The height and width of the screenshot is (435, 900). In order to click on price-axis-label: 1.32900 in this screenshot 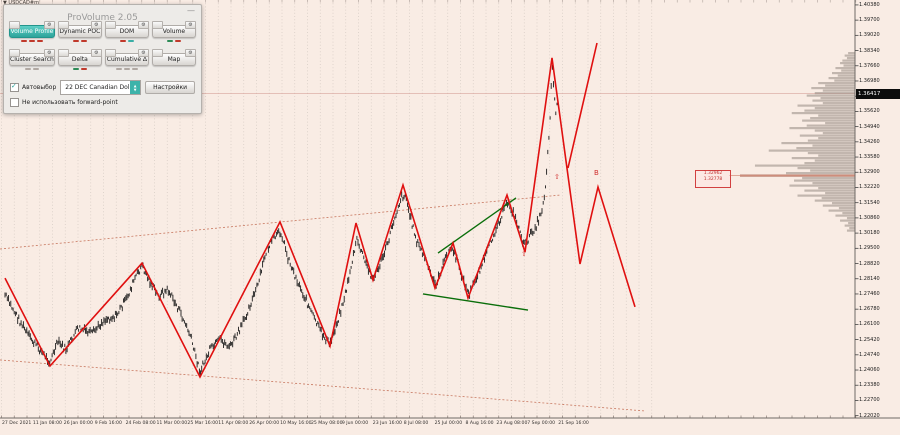, I will do `click(869, 172)`.